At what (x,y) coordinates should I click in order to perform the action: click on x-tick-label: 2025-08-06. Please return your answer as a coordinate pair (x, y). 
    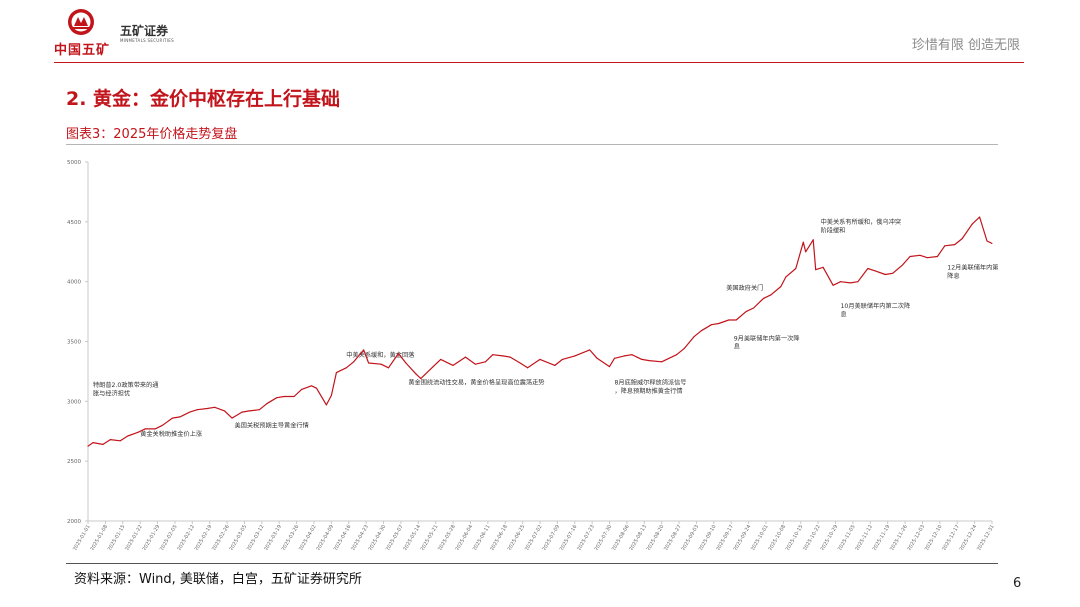
    Looking at the image, I should click on (621, 537).